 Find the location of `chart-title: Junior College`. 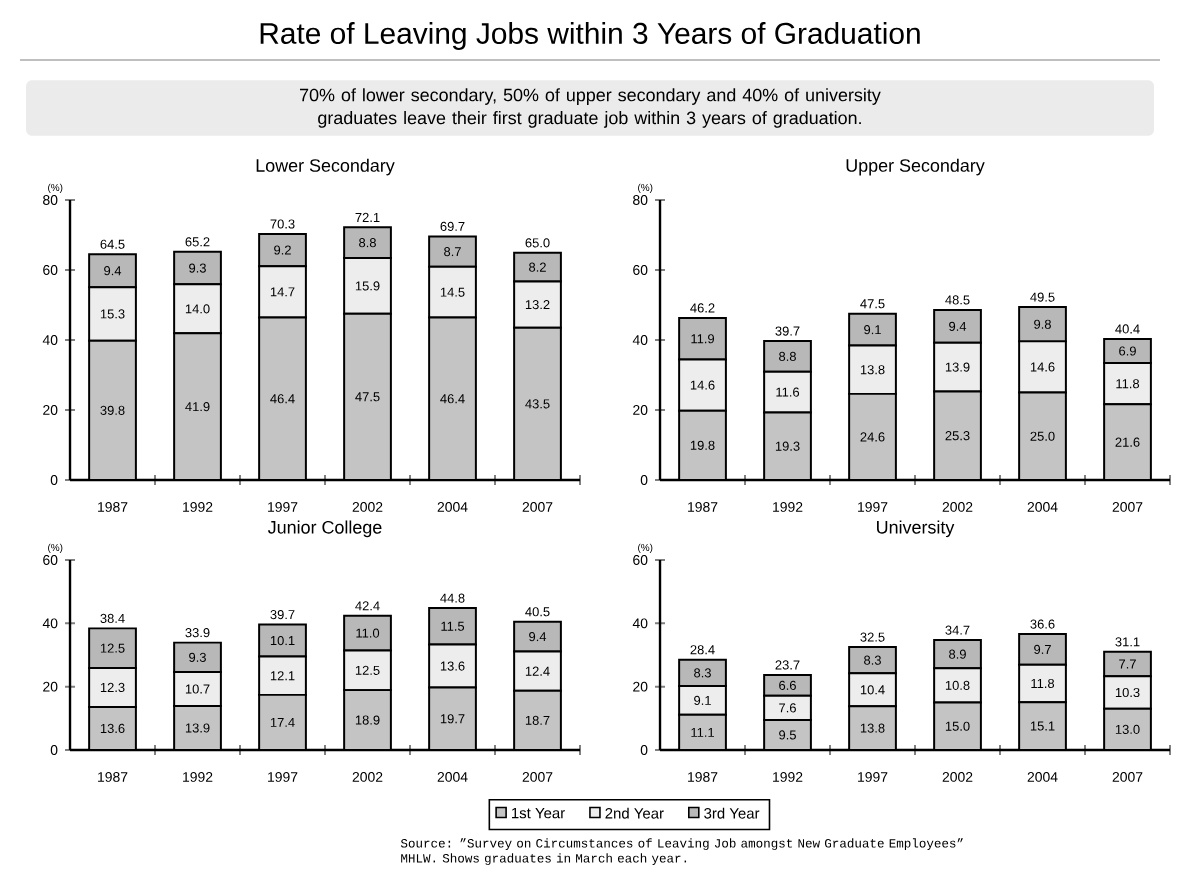

chart-title: Junior College is located at coordinates (324, 529).